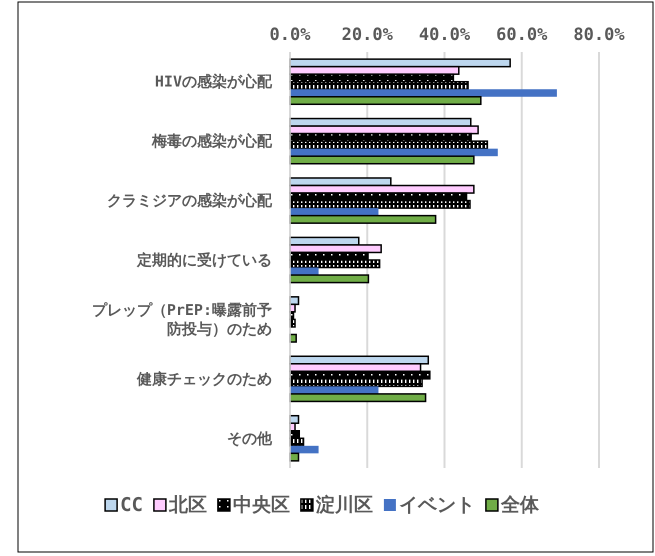 Image resolution: width=655 pixels, height=556 pixels. Describe the element at coordinates (599, 35) in the screenshot. I see `x-tick-label: 80.0%` at that location.